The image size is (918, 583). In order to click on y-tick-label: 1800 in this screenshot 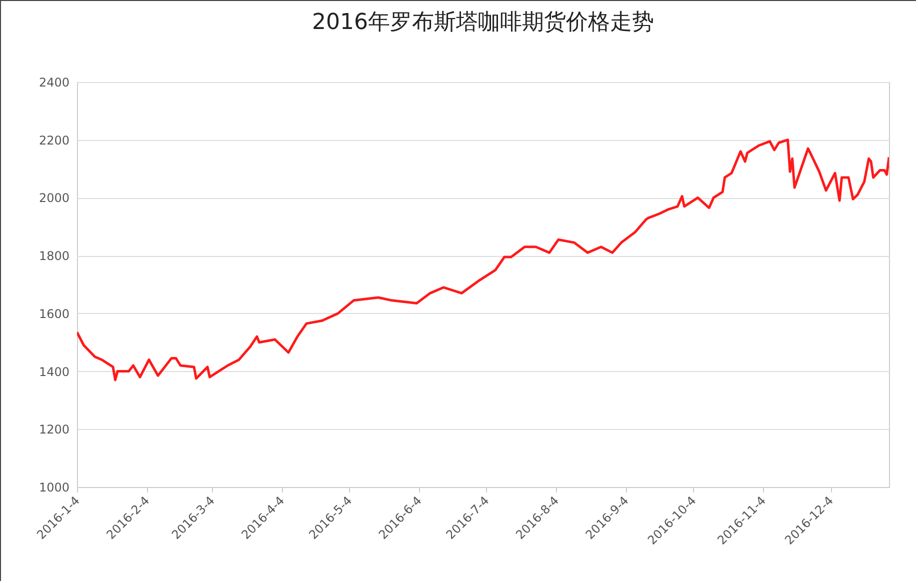, I will do `click(54, 256)`.